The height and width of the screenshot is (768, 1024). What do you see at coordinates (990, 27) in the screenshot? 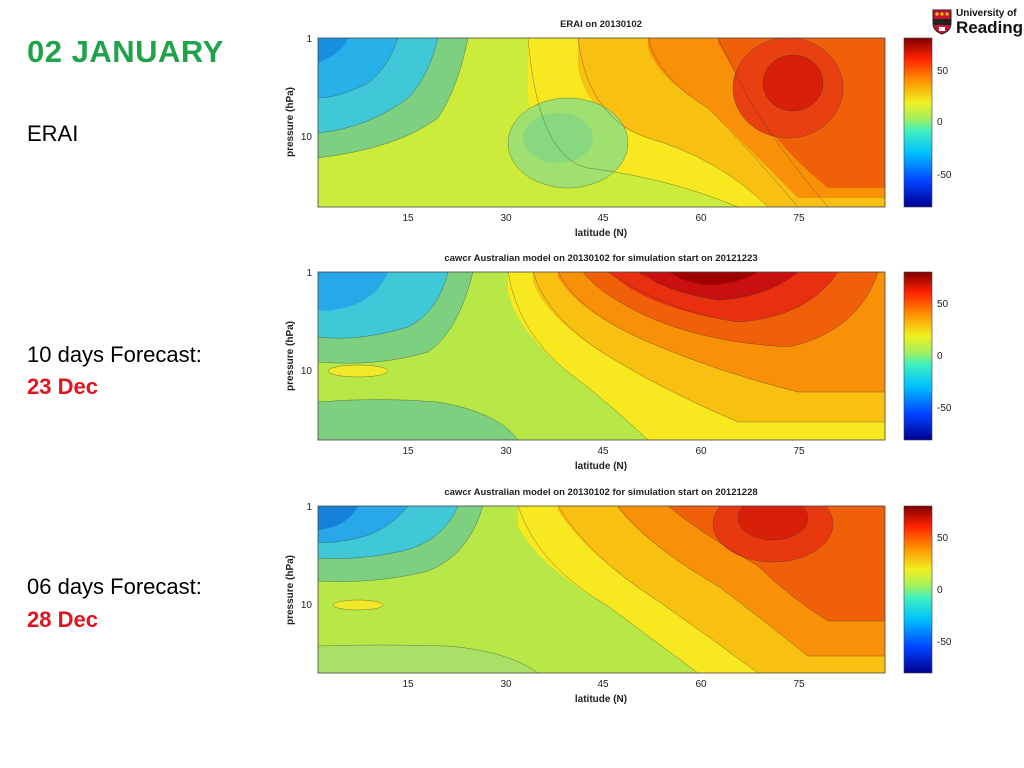
I see `logo-line2: Reading` at bounding box center [990, 27].